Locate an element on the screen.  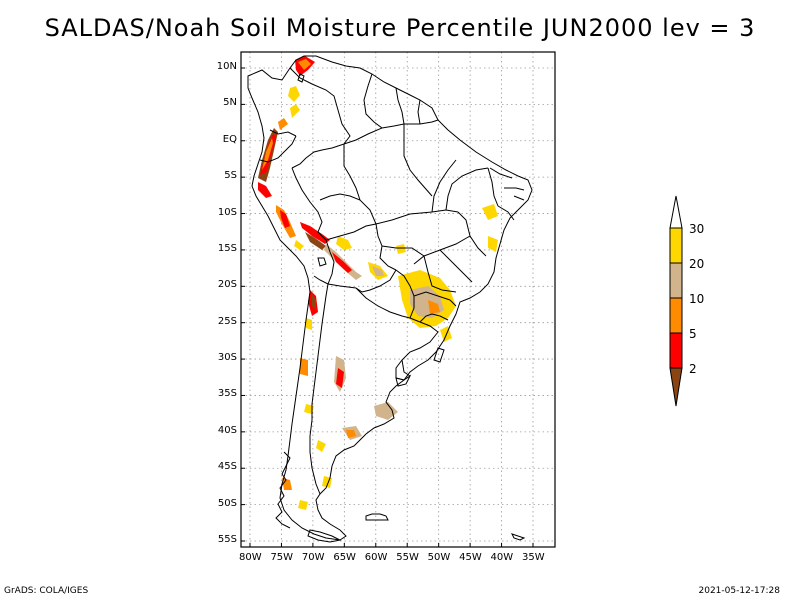
lon-label: 40W is located at coordinates (502, 557).